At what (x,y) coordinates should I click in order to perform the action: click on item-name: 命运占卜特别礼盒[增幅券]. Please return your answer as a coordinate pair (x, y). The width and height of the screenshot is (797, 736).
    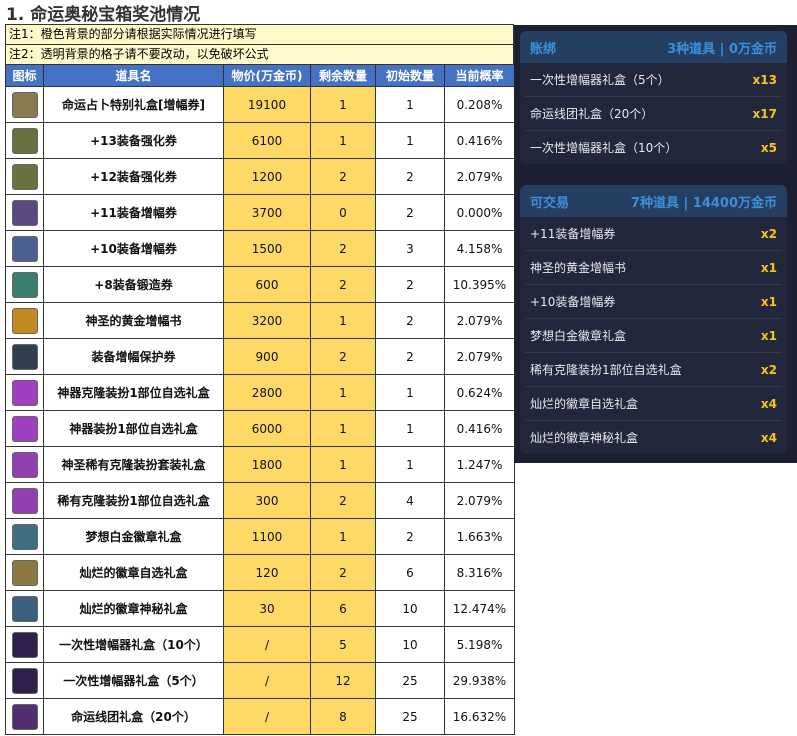
    Looking at the image, I should click on (133, 104).